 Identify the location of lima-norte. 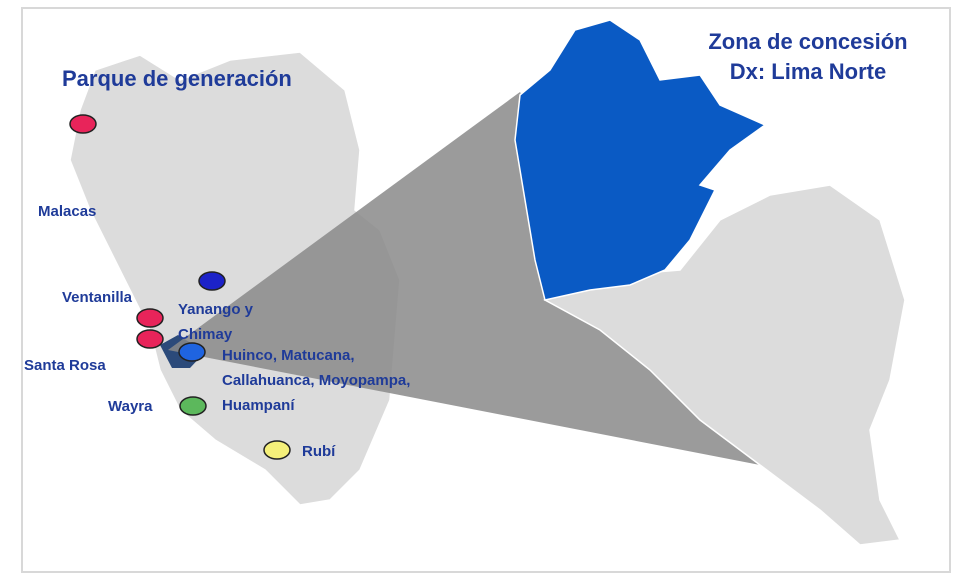
(640, 160).